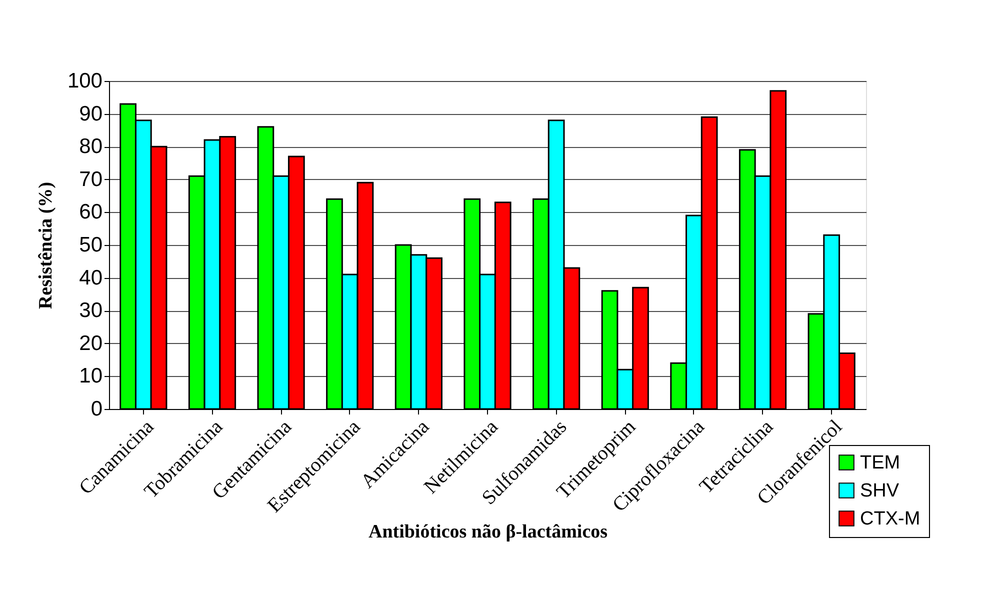 Image resolution: width=995 pixels, height=593 pixels. I want to click on y-tick-label: 60, so click(90, 212).